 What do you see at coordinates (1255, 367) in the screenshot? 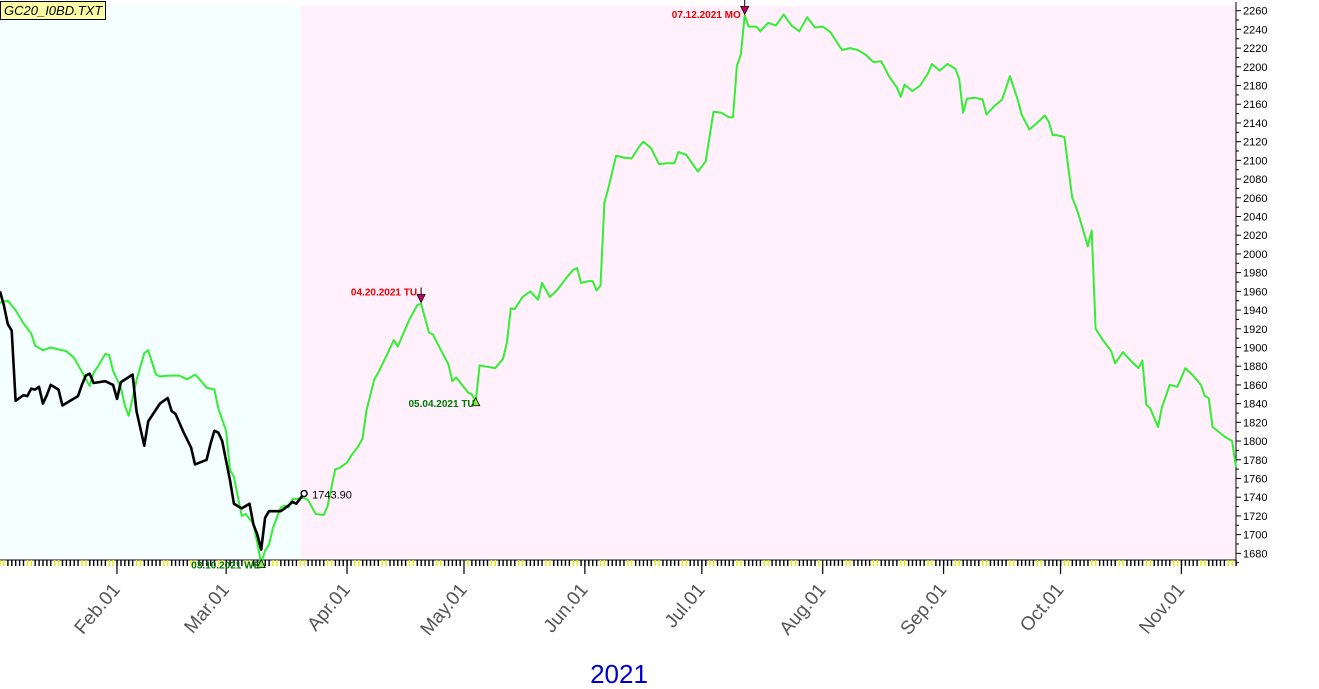
I see `y-tick-label: 1880` at bounding box center [1255, 367].